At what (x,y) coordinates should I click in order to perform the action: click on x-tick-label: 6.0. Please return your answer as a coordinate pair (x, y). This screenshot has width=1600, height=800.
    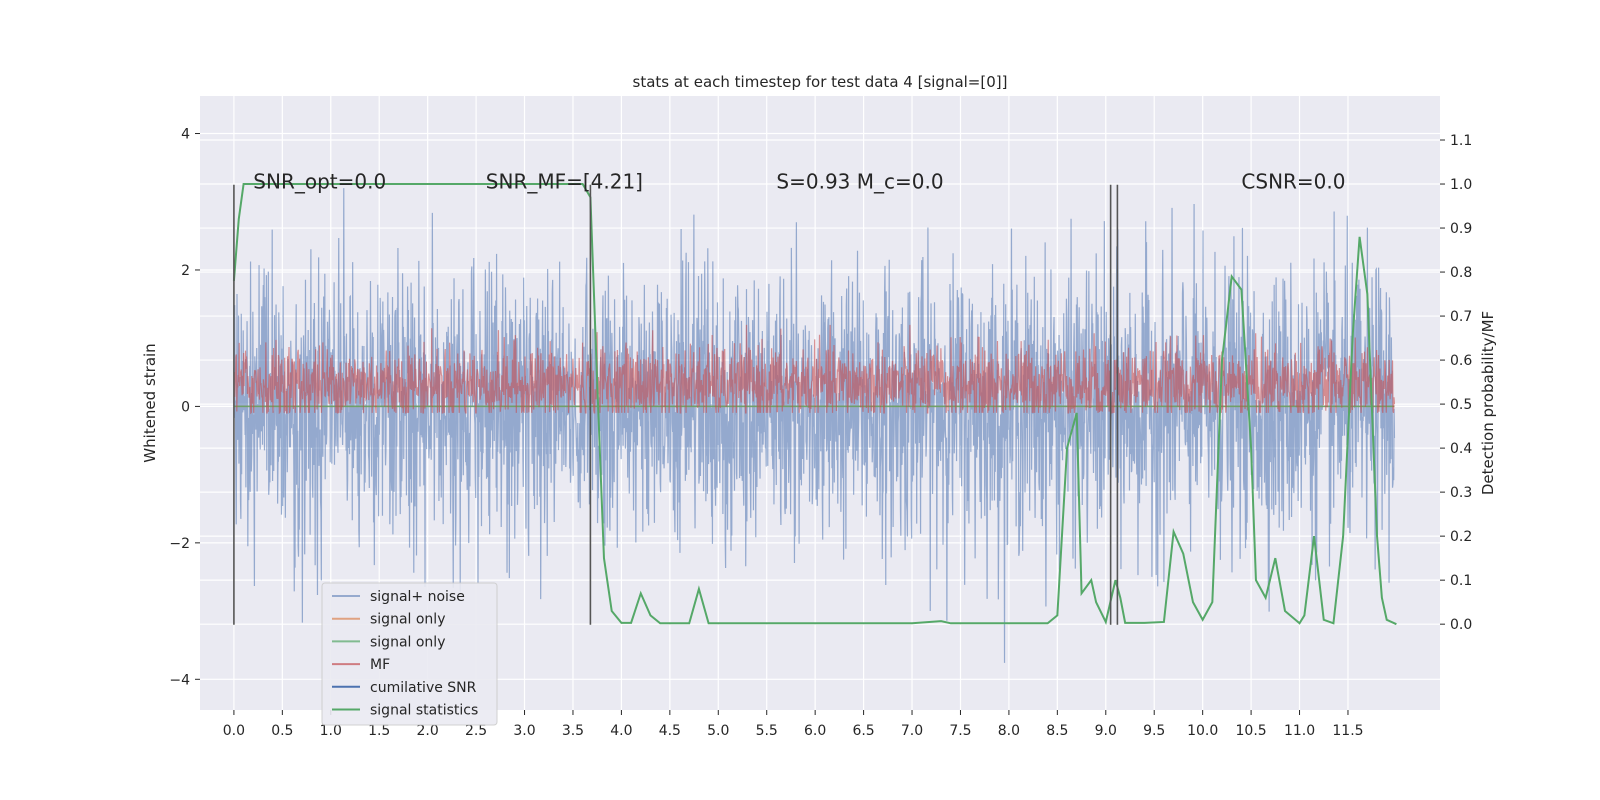
    Looking at the image, I should click on (815, 731).